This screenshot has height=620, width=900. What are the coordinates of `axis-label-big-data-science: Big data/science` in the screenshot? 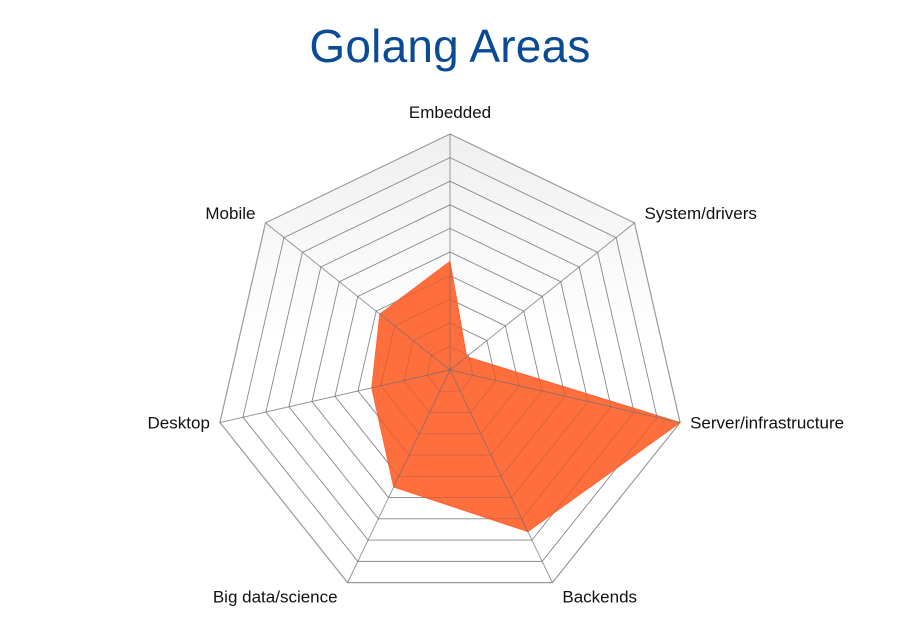 It's located at (275, 597).